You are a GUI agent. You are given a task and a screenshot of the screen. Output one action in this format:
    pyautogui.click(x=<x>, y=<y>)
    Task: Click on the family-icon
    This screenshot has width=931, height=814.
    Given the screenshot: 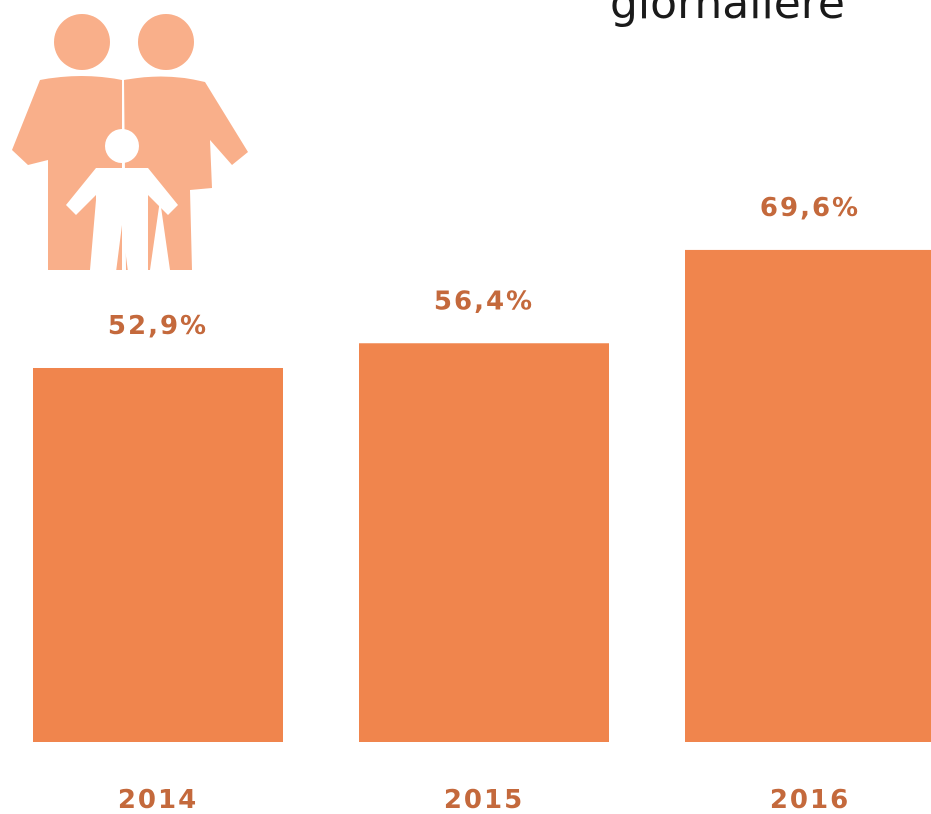 What is the action you would take?
    pyautogui.click(x=130, y=143)
    